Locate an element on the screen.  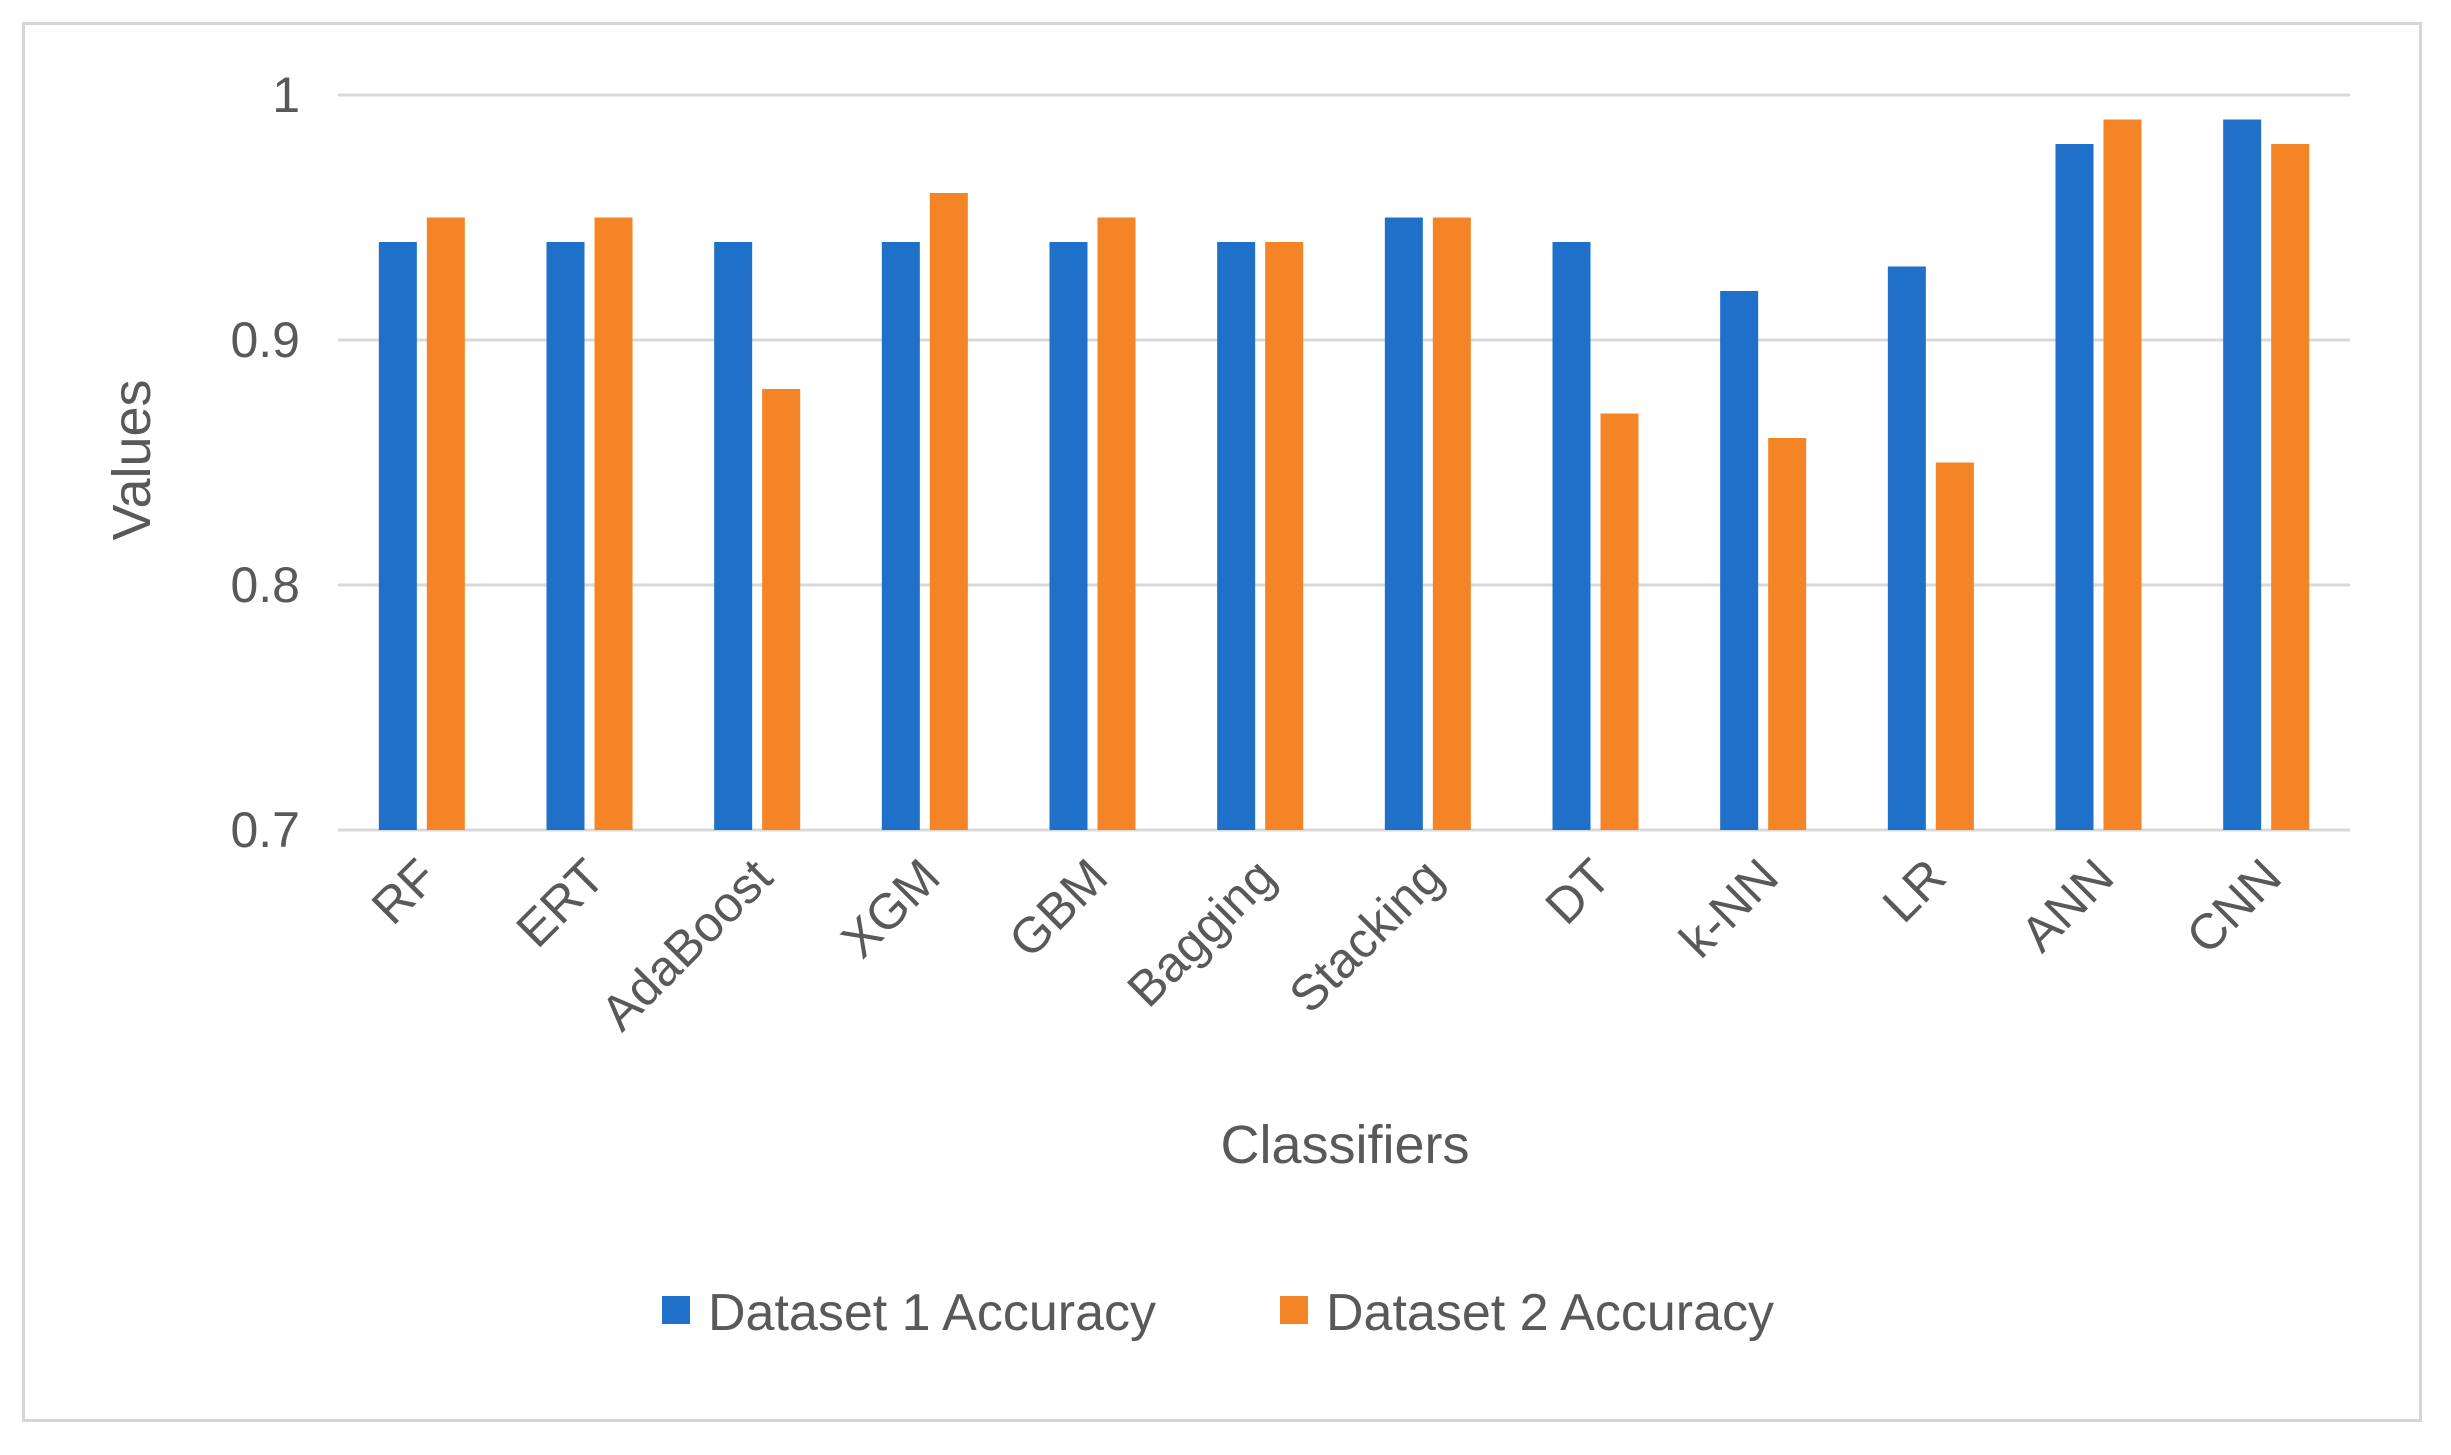
x-tick-label: ERT is located at coordinates (561, 903).